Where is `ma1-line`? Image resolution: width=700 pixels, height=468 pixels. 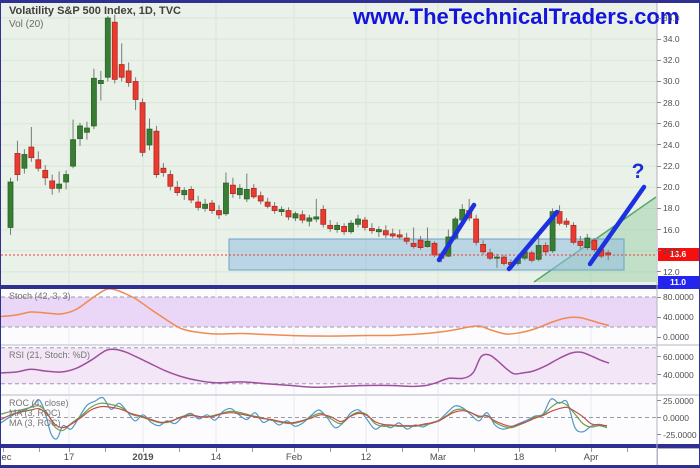
ma1-line is located at coordinates (304, 416).